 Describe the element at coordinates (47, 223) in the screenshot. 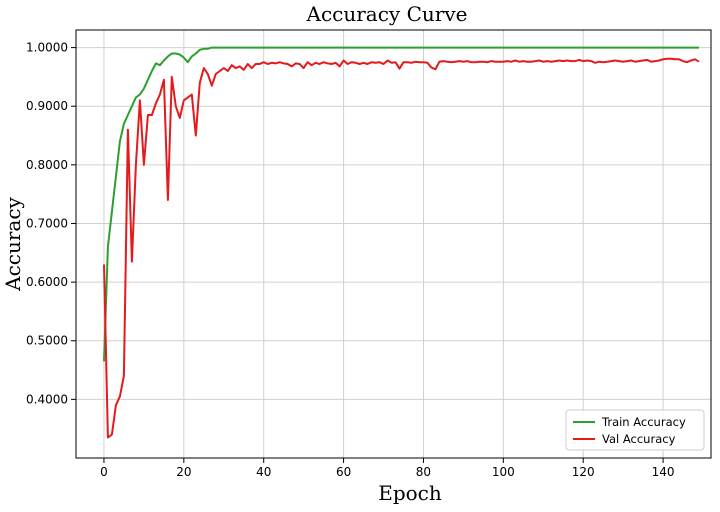

I see `y-tick-label: 0.7000` at that location.